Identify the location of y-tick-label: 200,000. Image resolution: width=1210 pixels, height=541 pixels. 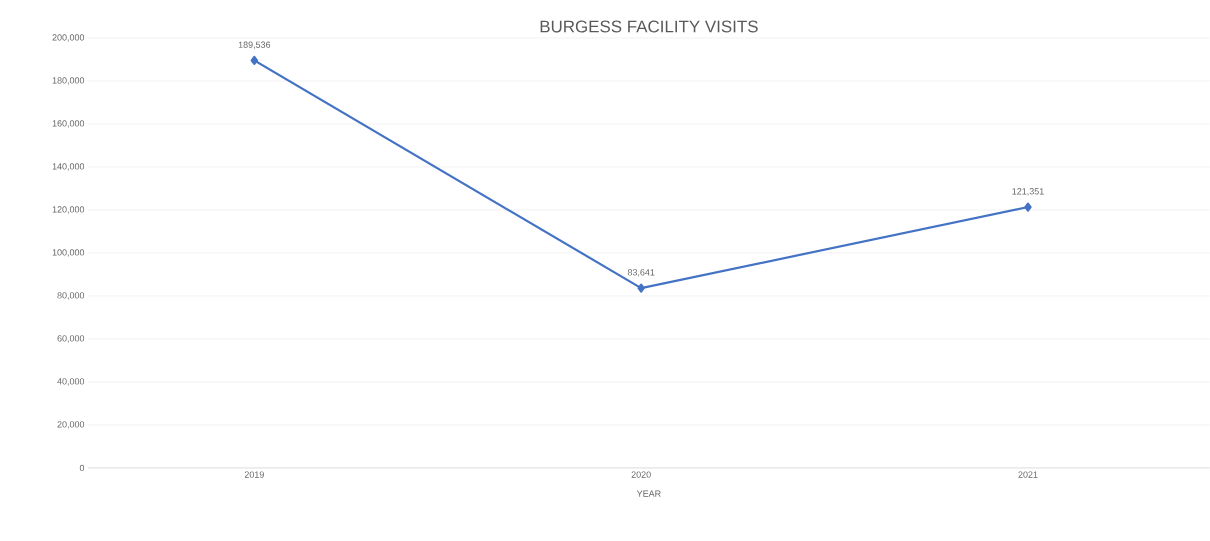
(68, 38).